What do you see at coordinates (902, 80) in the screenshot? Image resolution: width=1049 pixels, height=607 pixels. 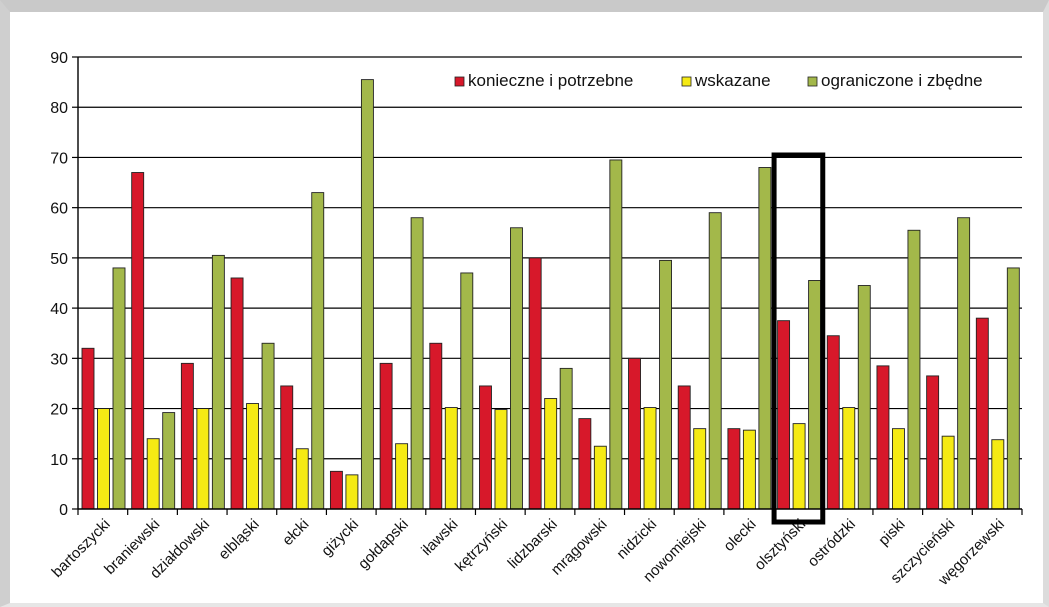 I see `legend-label: ograniczone i zbędne` at bounding box center [902, 80].